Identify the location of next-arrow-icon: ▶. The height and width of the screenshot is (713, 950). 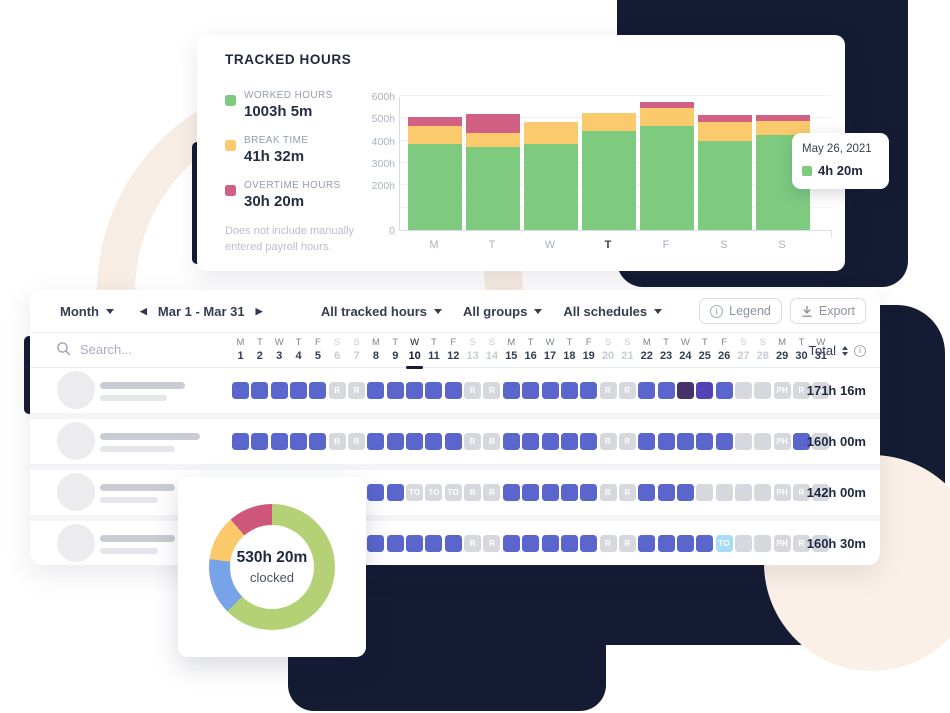
(259, 310).